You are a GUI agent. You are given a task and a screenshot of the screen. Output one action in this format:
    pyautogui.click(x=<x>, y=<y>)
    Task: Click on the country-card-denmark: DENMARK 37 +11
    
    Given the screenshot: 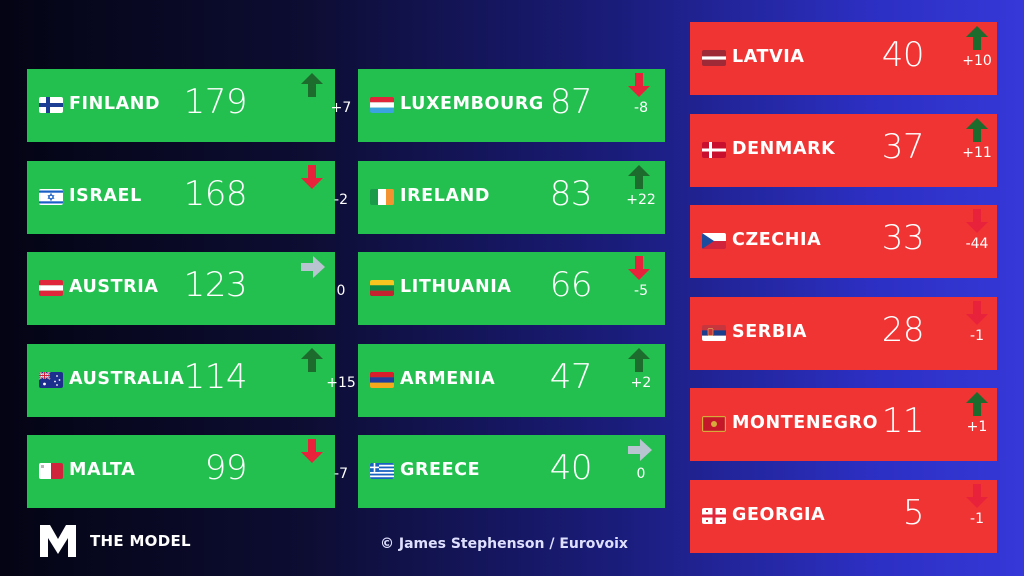 What is the action you would take?
    pyautogui.click(x=843, y=150)
    